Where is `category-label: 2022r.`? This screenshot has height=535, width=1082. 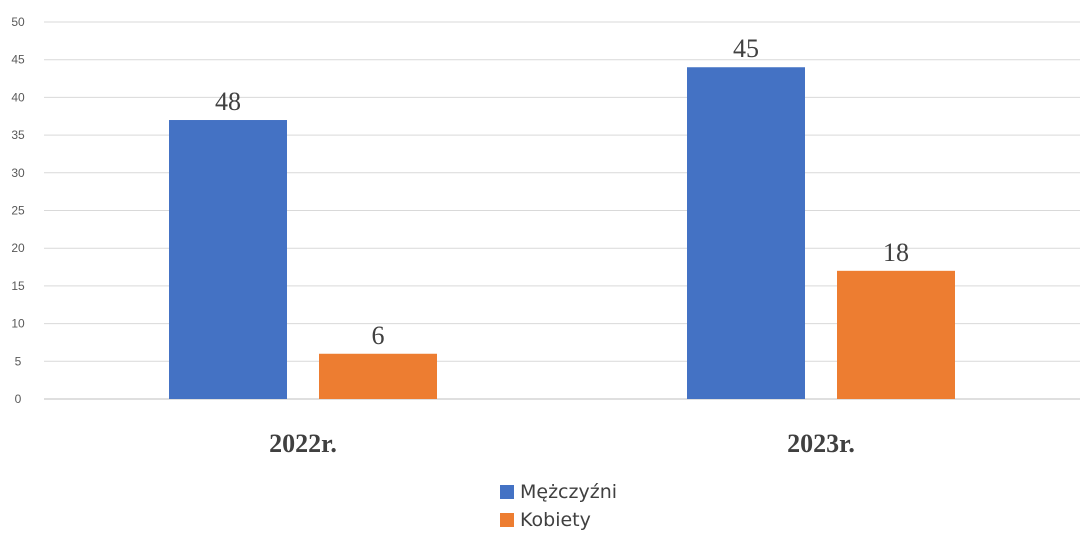
category-label: 2022r. is located at coordinates (303, 443).